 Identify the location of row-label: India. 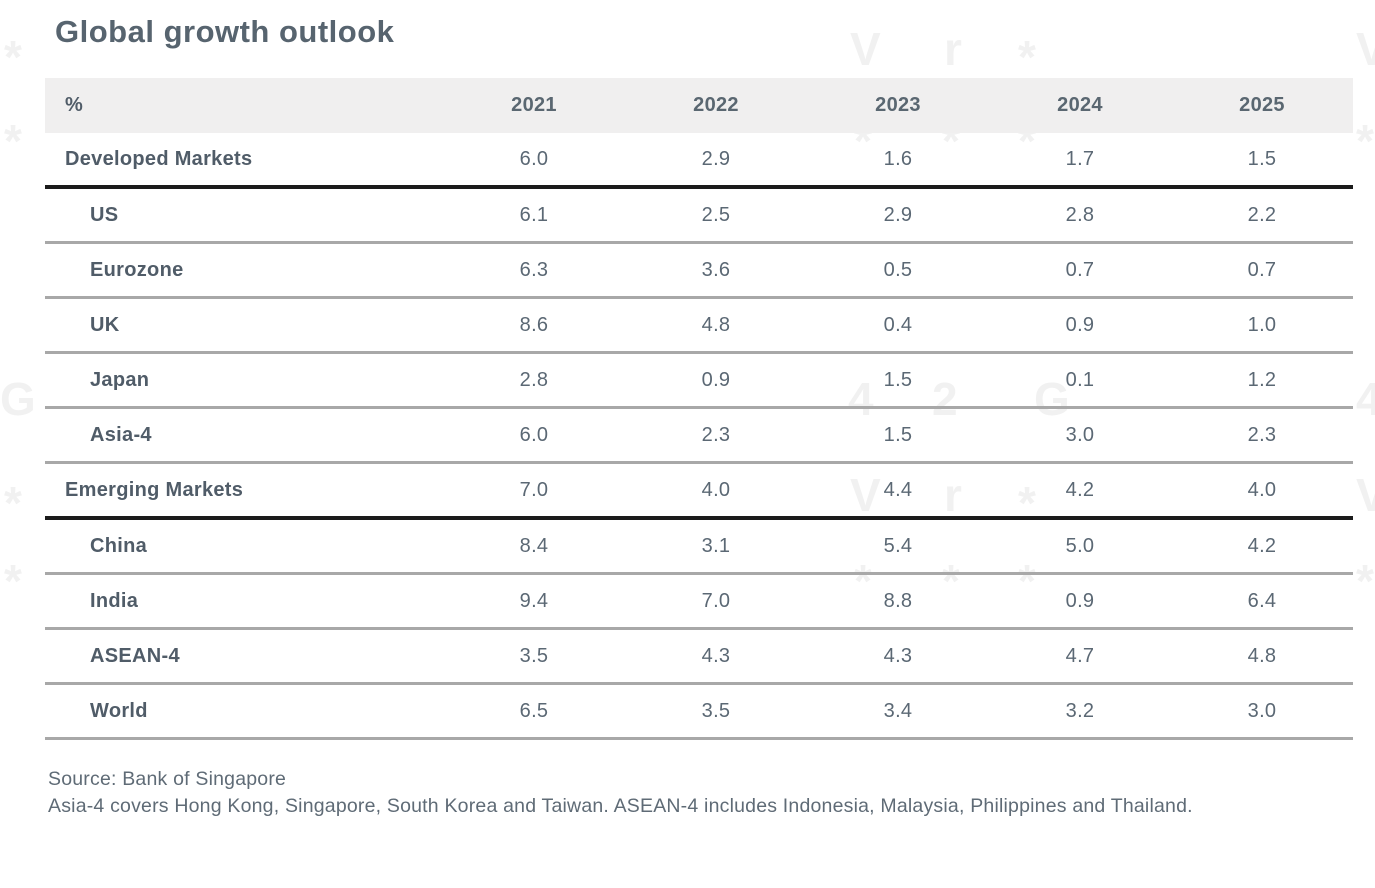
(114, 600).